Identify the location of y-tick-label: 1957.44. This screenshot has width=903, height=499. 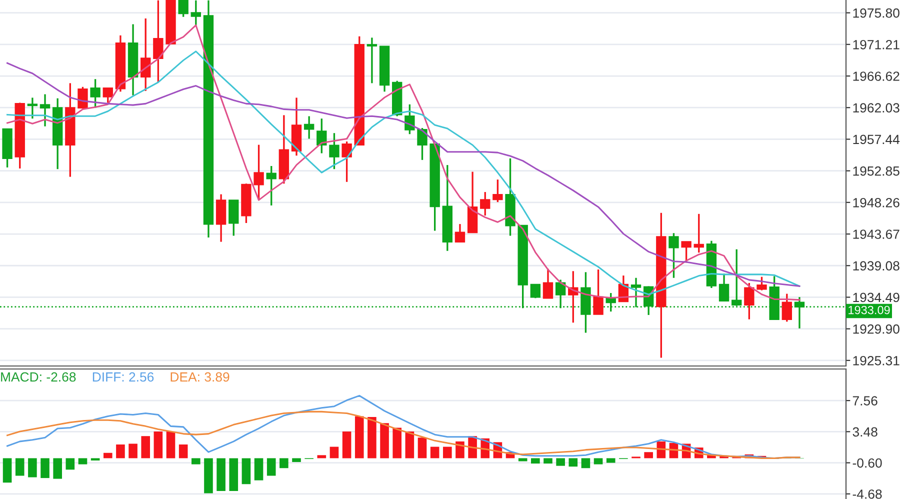
(876, 139).